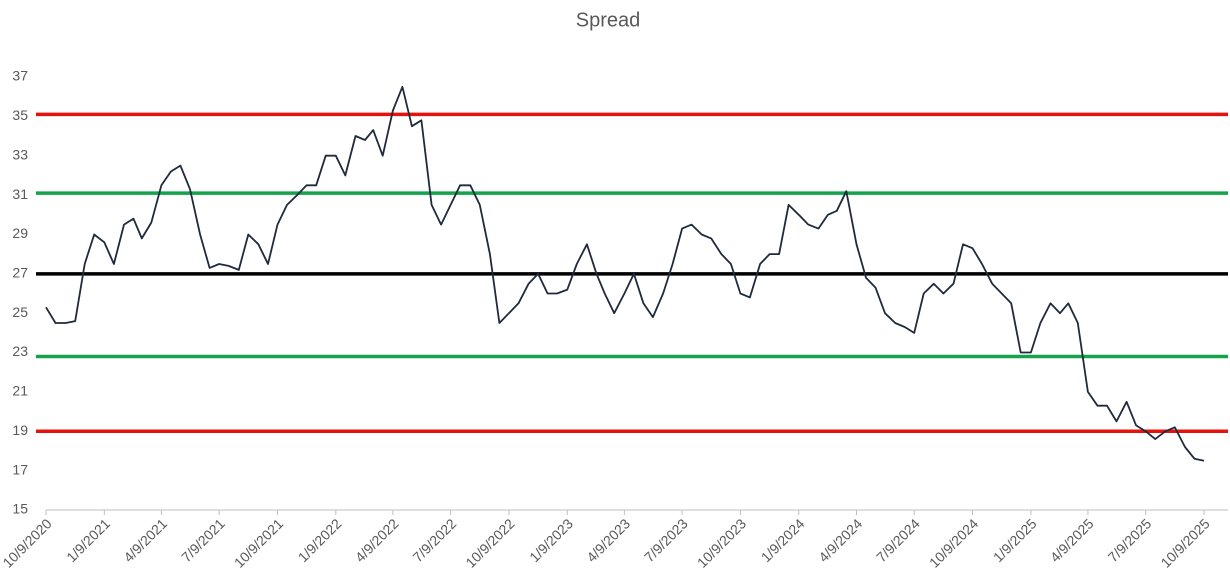 The width and height of the screenshot is (1230, 585). Describe the element at coordinates (20, 391) in the screenshot. I see `y-tick-label: 21` at that location.